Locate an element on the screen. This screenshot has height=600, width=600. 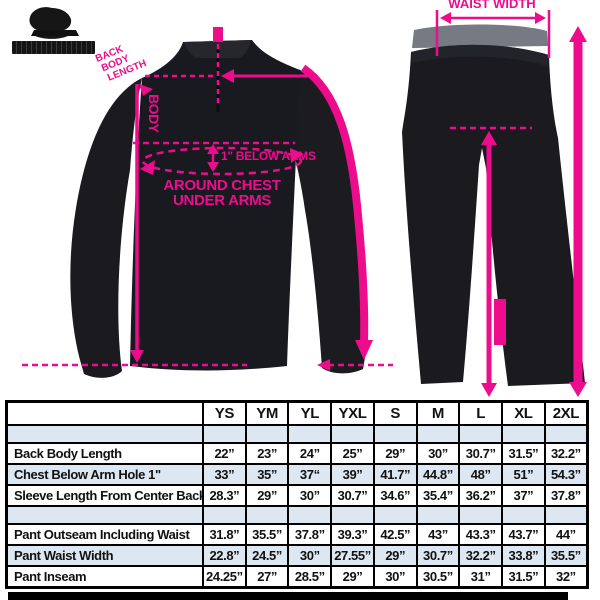
size-value: 30.5” is located at coordinates (438, 577).